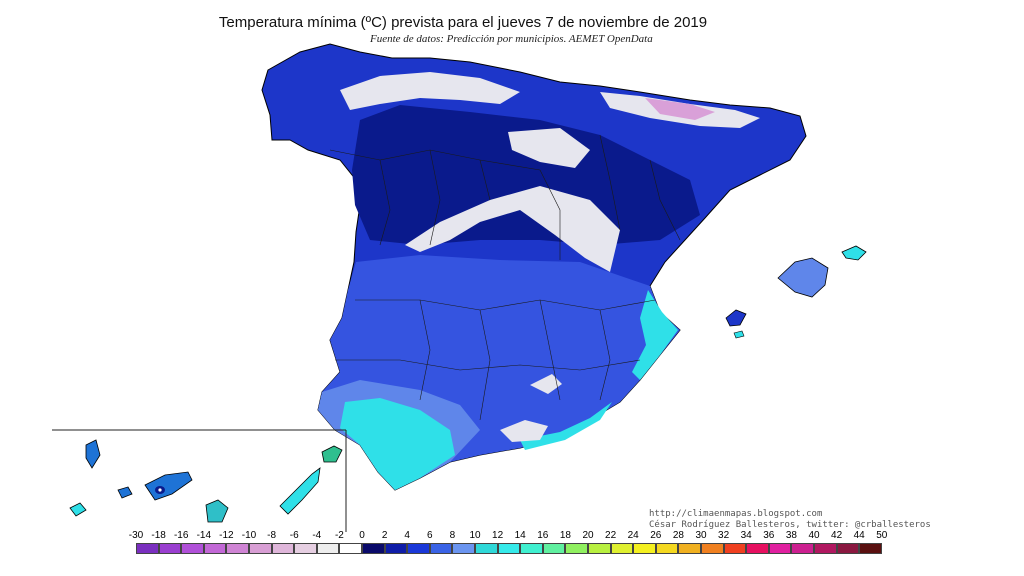 Image resolution: width=1024 pixels, height=576 pixels. I want to click on legend-label: 12, so click(498, 535).